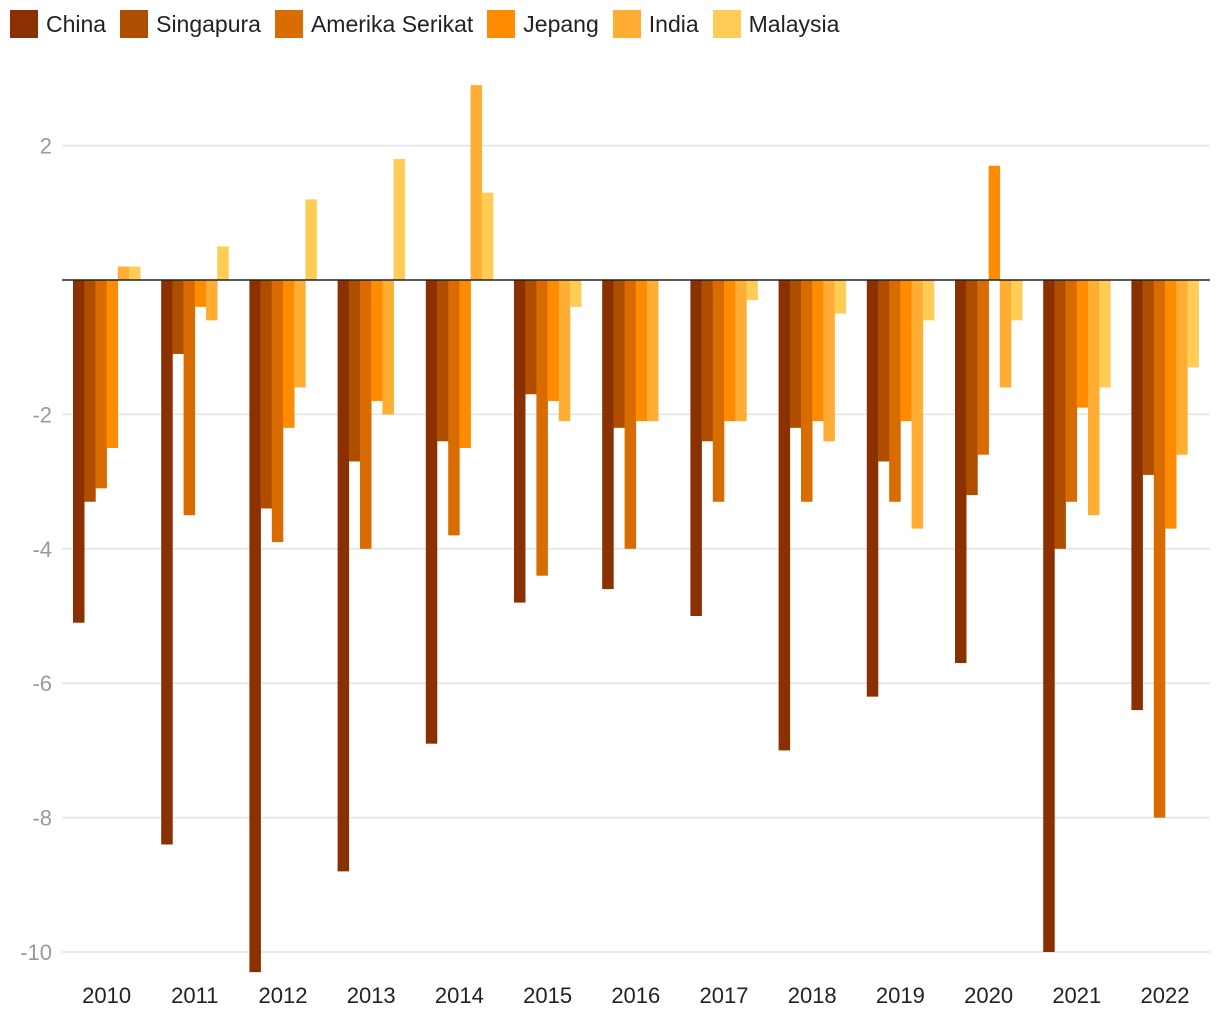  What do you see at coordinates (42, 414) in the screenshot?
I see `y-tick-label: -2` at bounding box center [42, 414].